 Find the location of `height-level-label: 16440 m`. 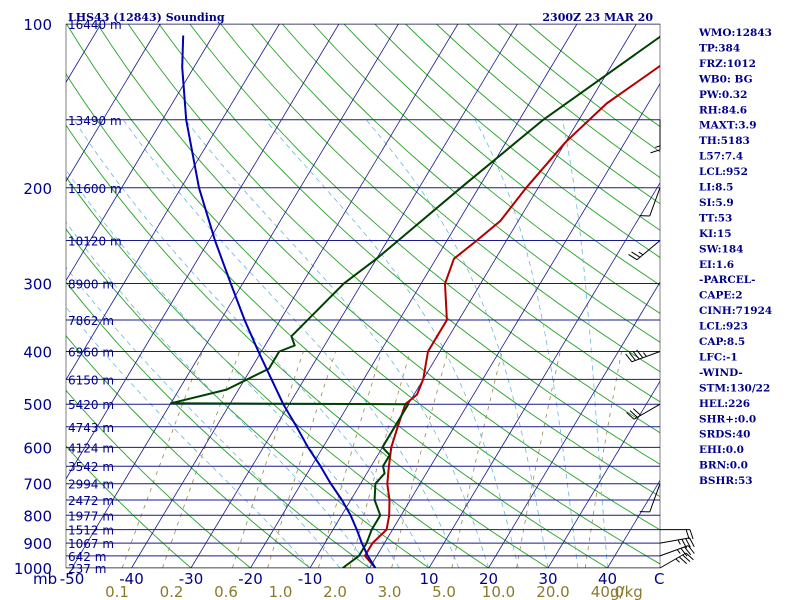

height-level-label: 16440 m is located at coordinates (95, 25).